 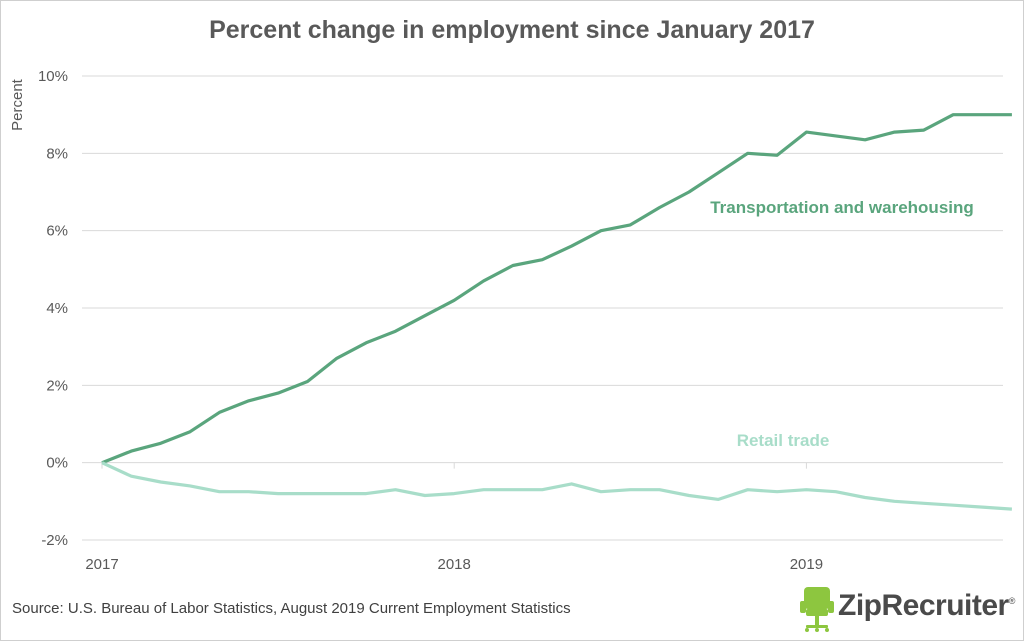 What do you see at coordinates (806, 564) in the screenshot?
I see `x-tick-label: 2019` at bounding box center [806, 564].